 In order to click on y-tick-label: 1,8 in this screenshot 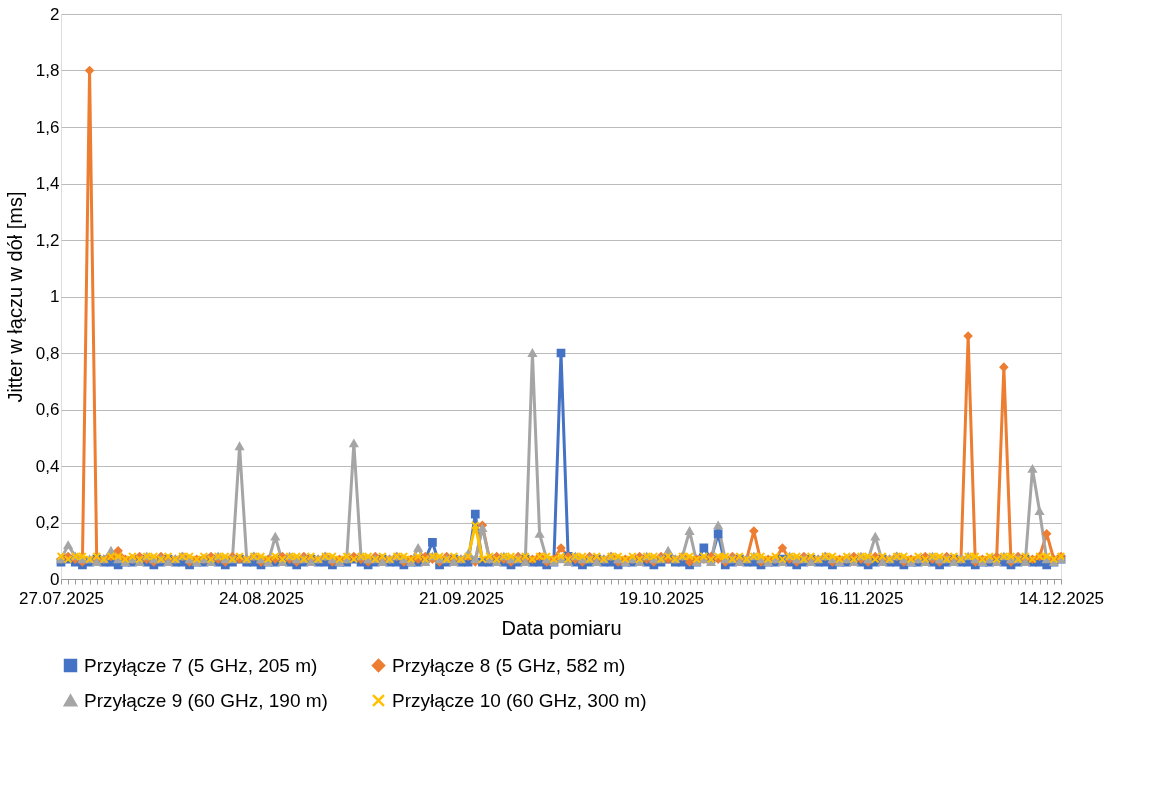, I will do `click(47, 70)`.